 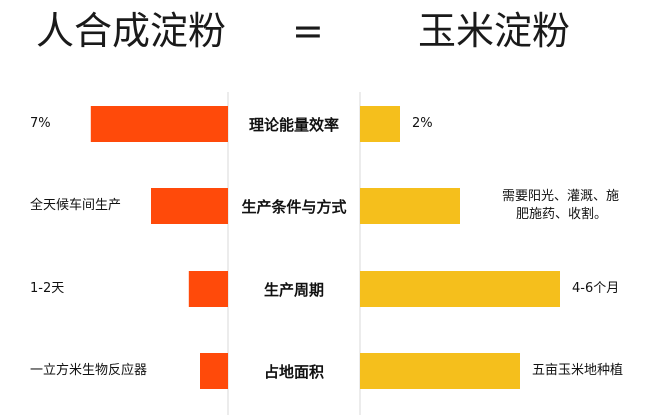 What do you see at coordinates (293, 207) in the screenshot?
I see `category-label-2: 生产条件与方式` at bounding box center [293, 207].